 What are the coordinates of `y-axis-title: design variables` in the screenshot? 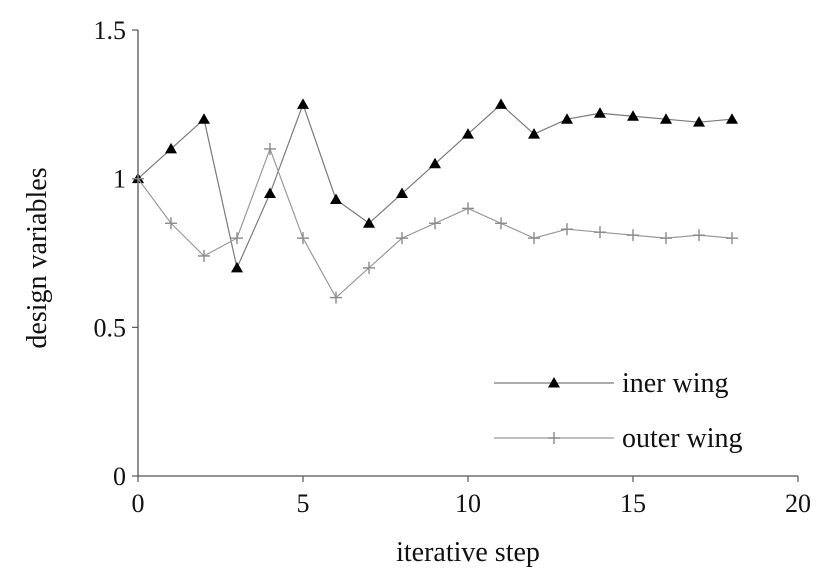 It's located at (37, 257).